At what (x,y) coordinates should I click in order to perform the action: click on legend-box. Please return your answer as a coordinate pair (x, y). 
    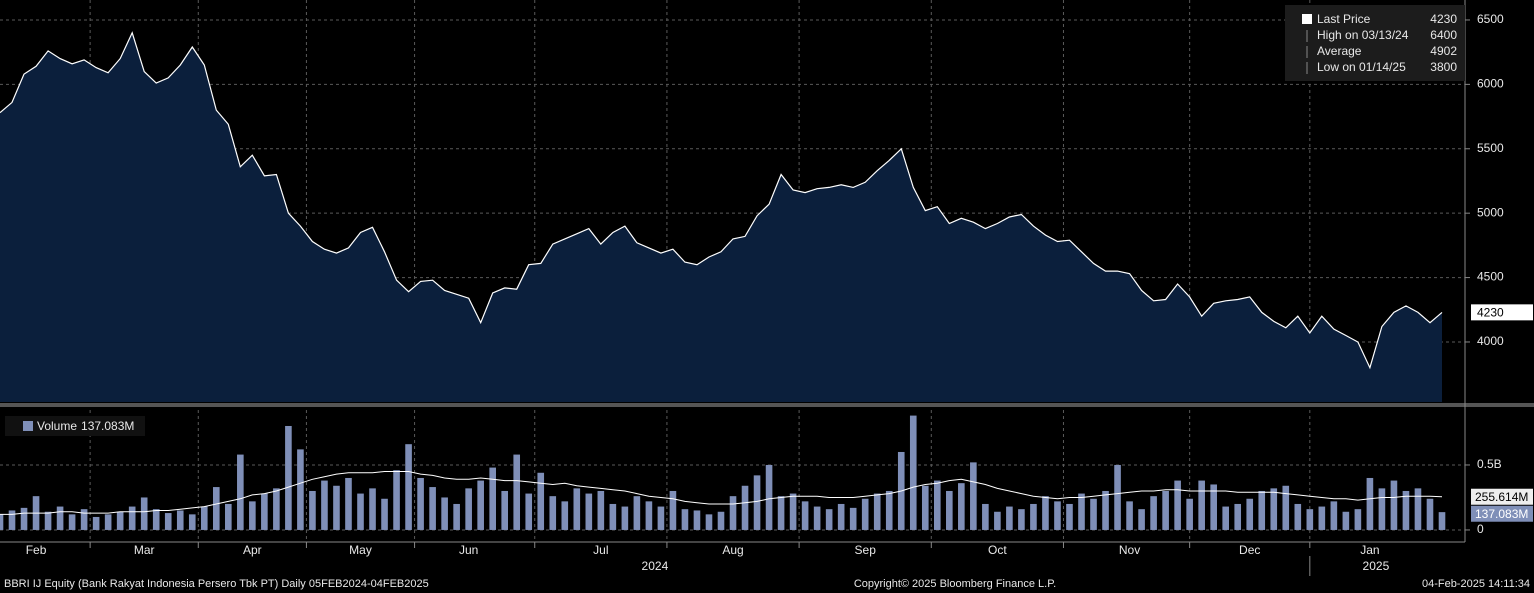
    Looking at the image, I should click on (1375, 43).